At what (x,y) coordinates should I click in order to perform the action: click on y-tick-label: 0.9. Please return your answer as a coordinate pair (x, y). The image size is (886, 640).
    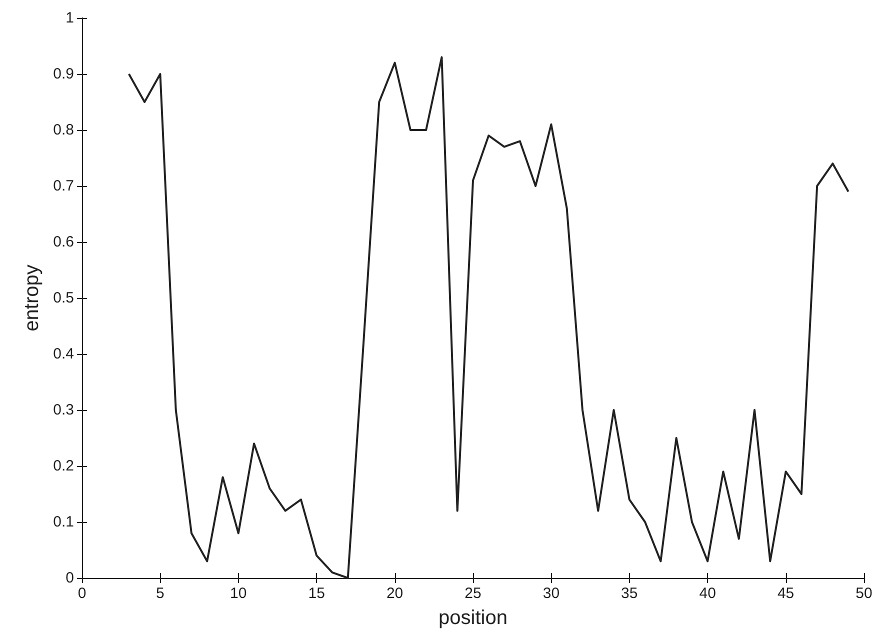
    Looking at the image, I should click on (63, 74).